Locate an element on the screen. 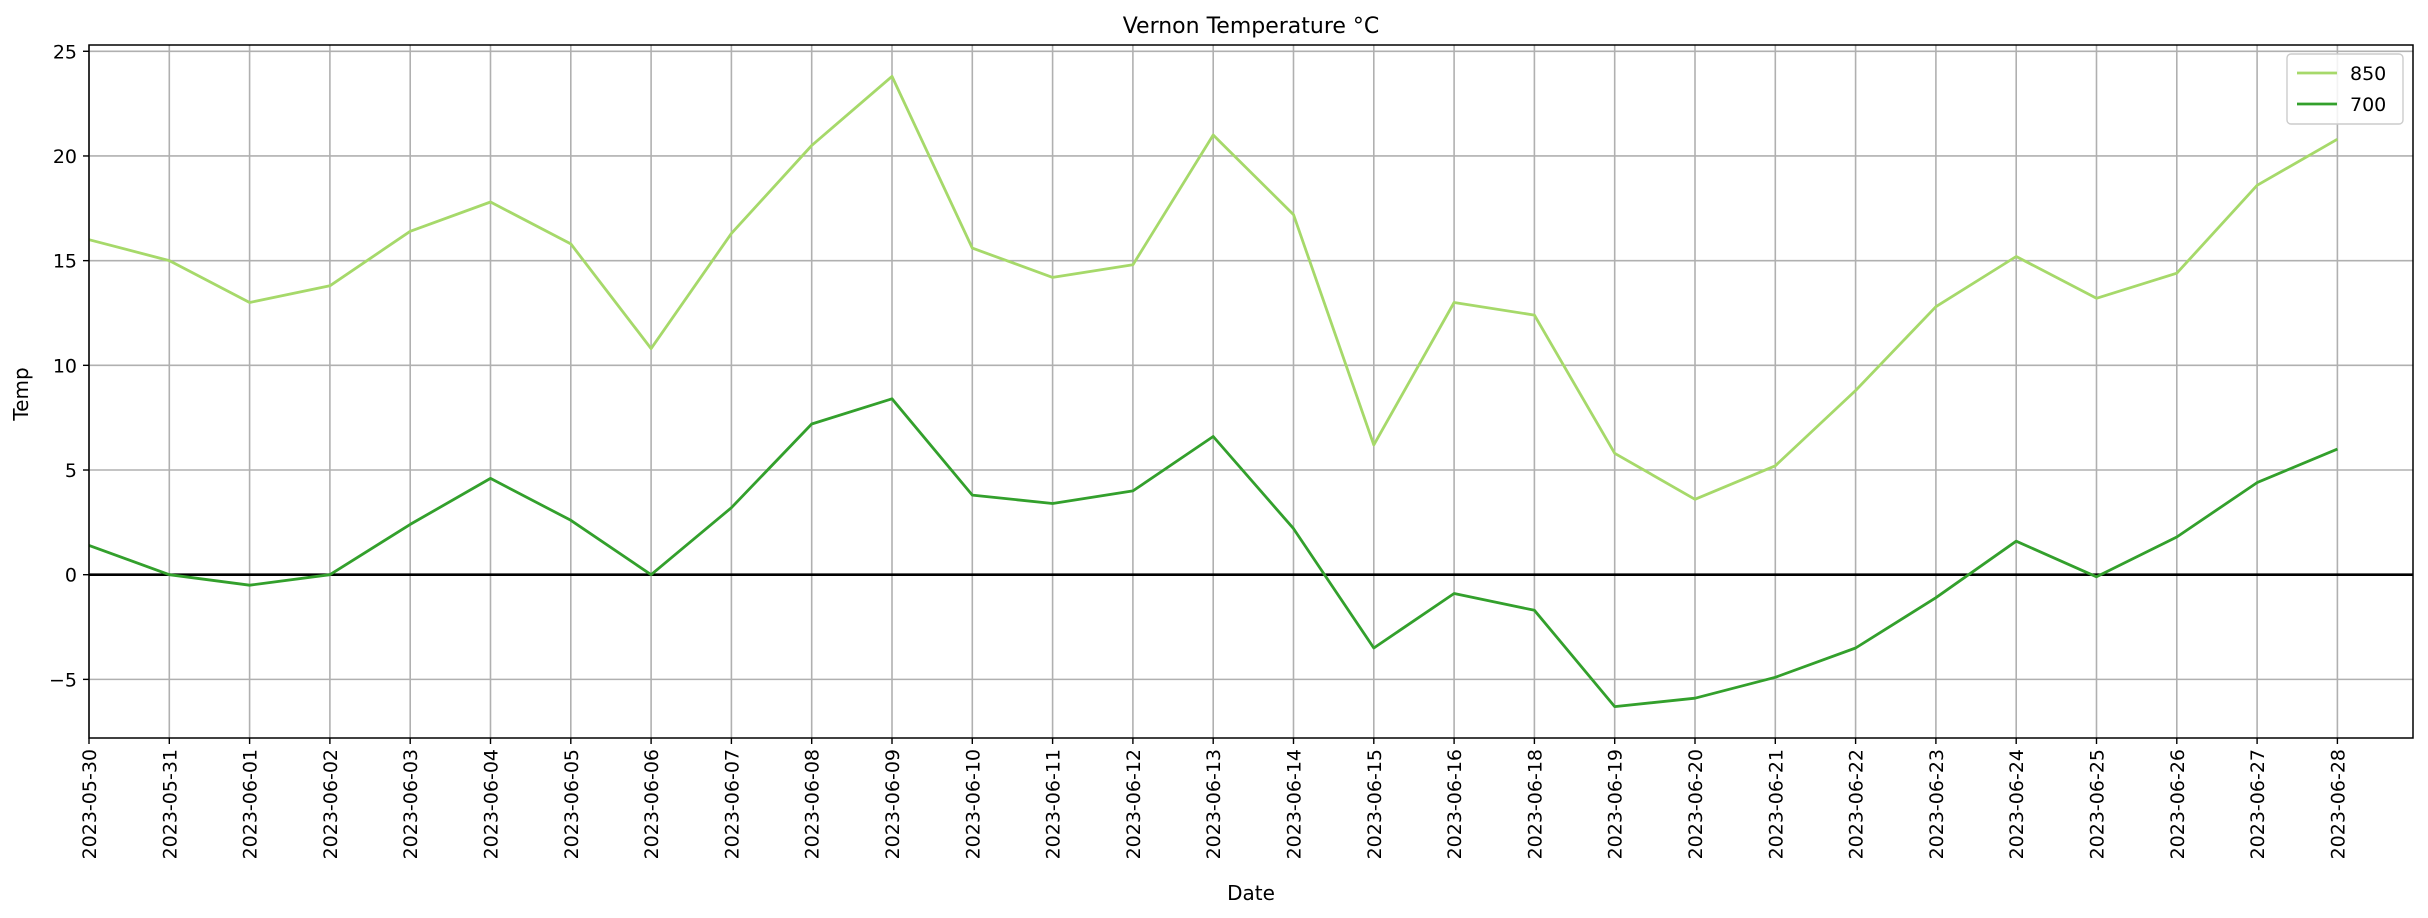 The height and width of the screenshot is (918, 2428). x-tick-label: 2023-06-10 is located at coordinates (973, 804).